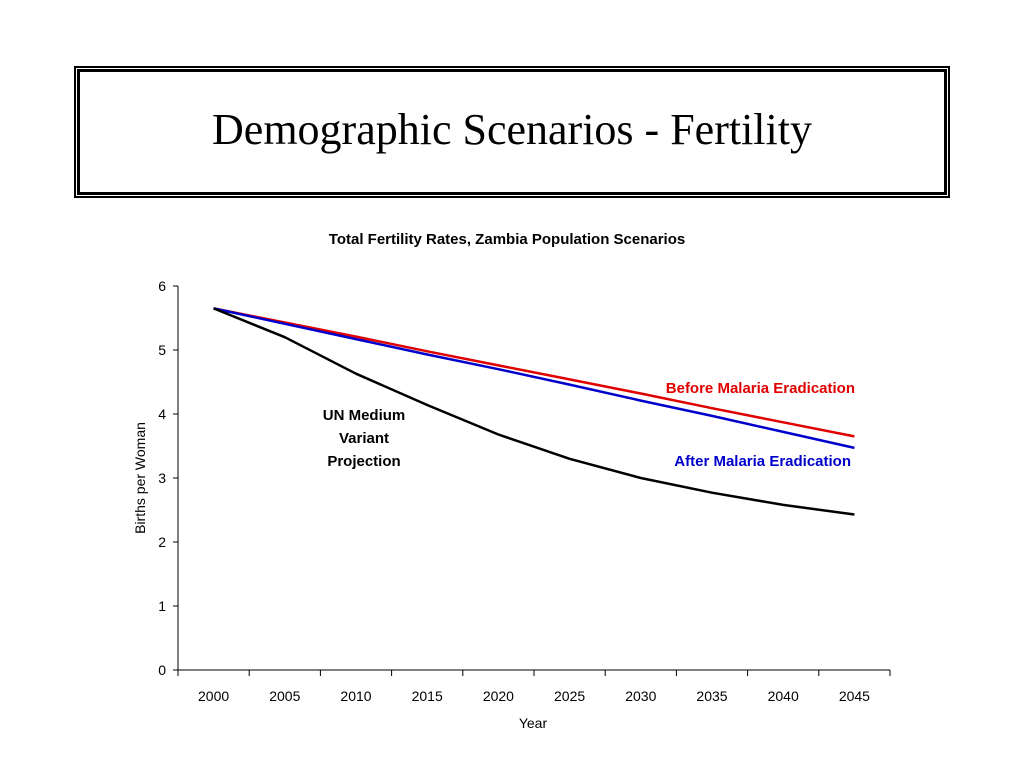  I want to click on x-tick-label: 2000, so click(213, 696).